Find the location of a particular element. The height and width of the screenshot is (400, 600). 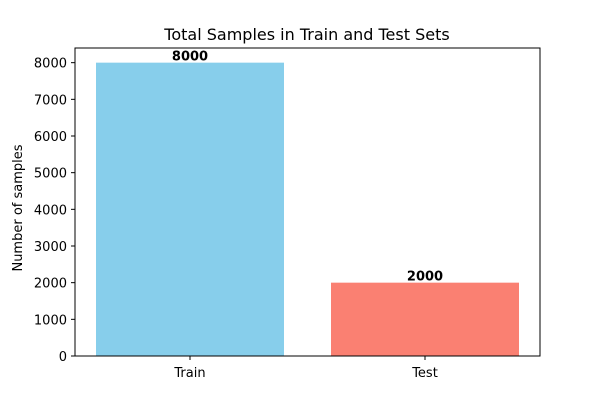

y-tick-label-0: 0 is located at coordinates (63, 357).